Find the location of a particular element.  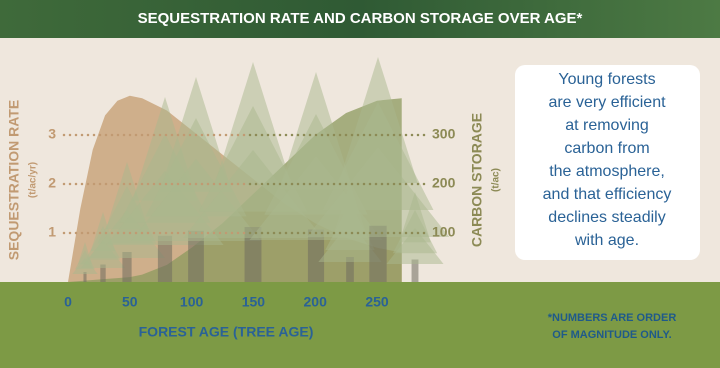

annotation-line: declines steadily is located at coordinates (606, 217).